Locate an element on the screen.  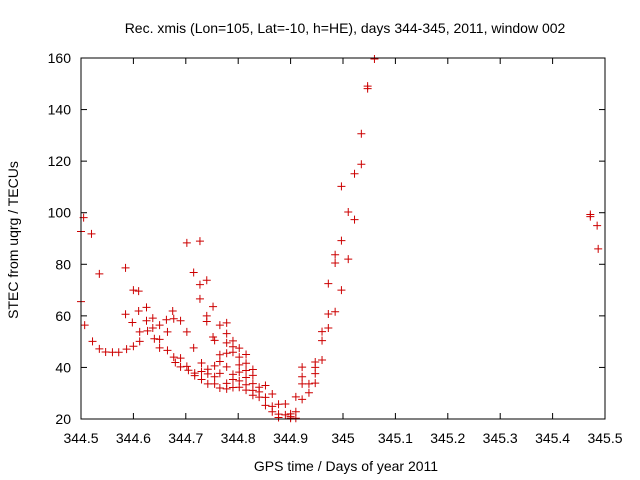
x-axis-label: GPS time / Days of year 2011 is located at coordinates (346, 466).